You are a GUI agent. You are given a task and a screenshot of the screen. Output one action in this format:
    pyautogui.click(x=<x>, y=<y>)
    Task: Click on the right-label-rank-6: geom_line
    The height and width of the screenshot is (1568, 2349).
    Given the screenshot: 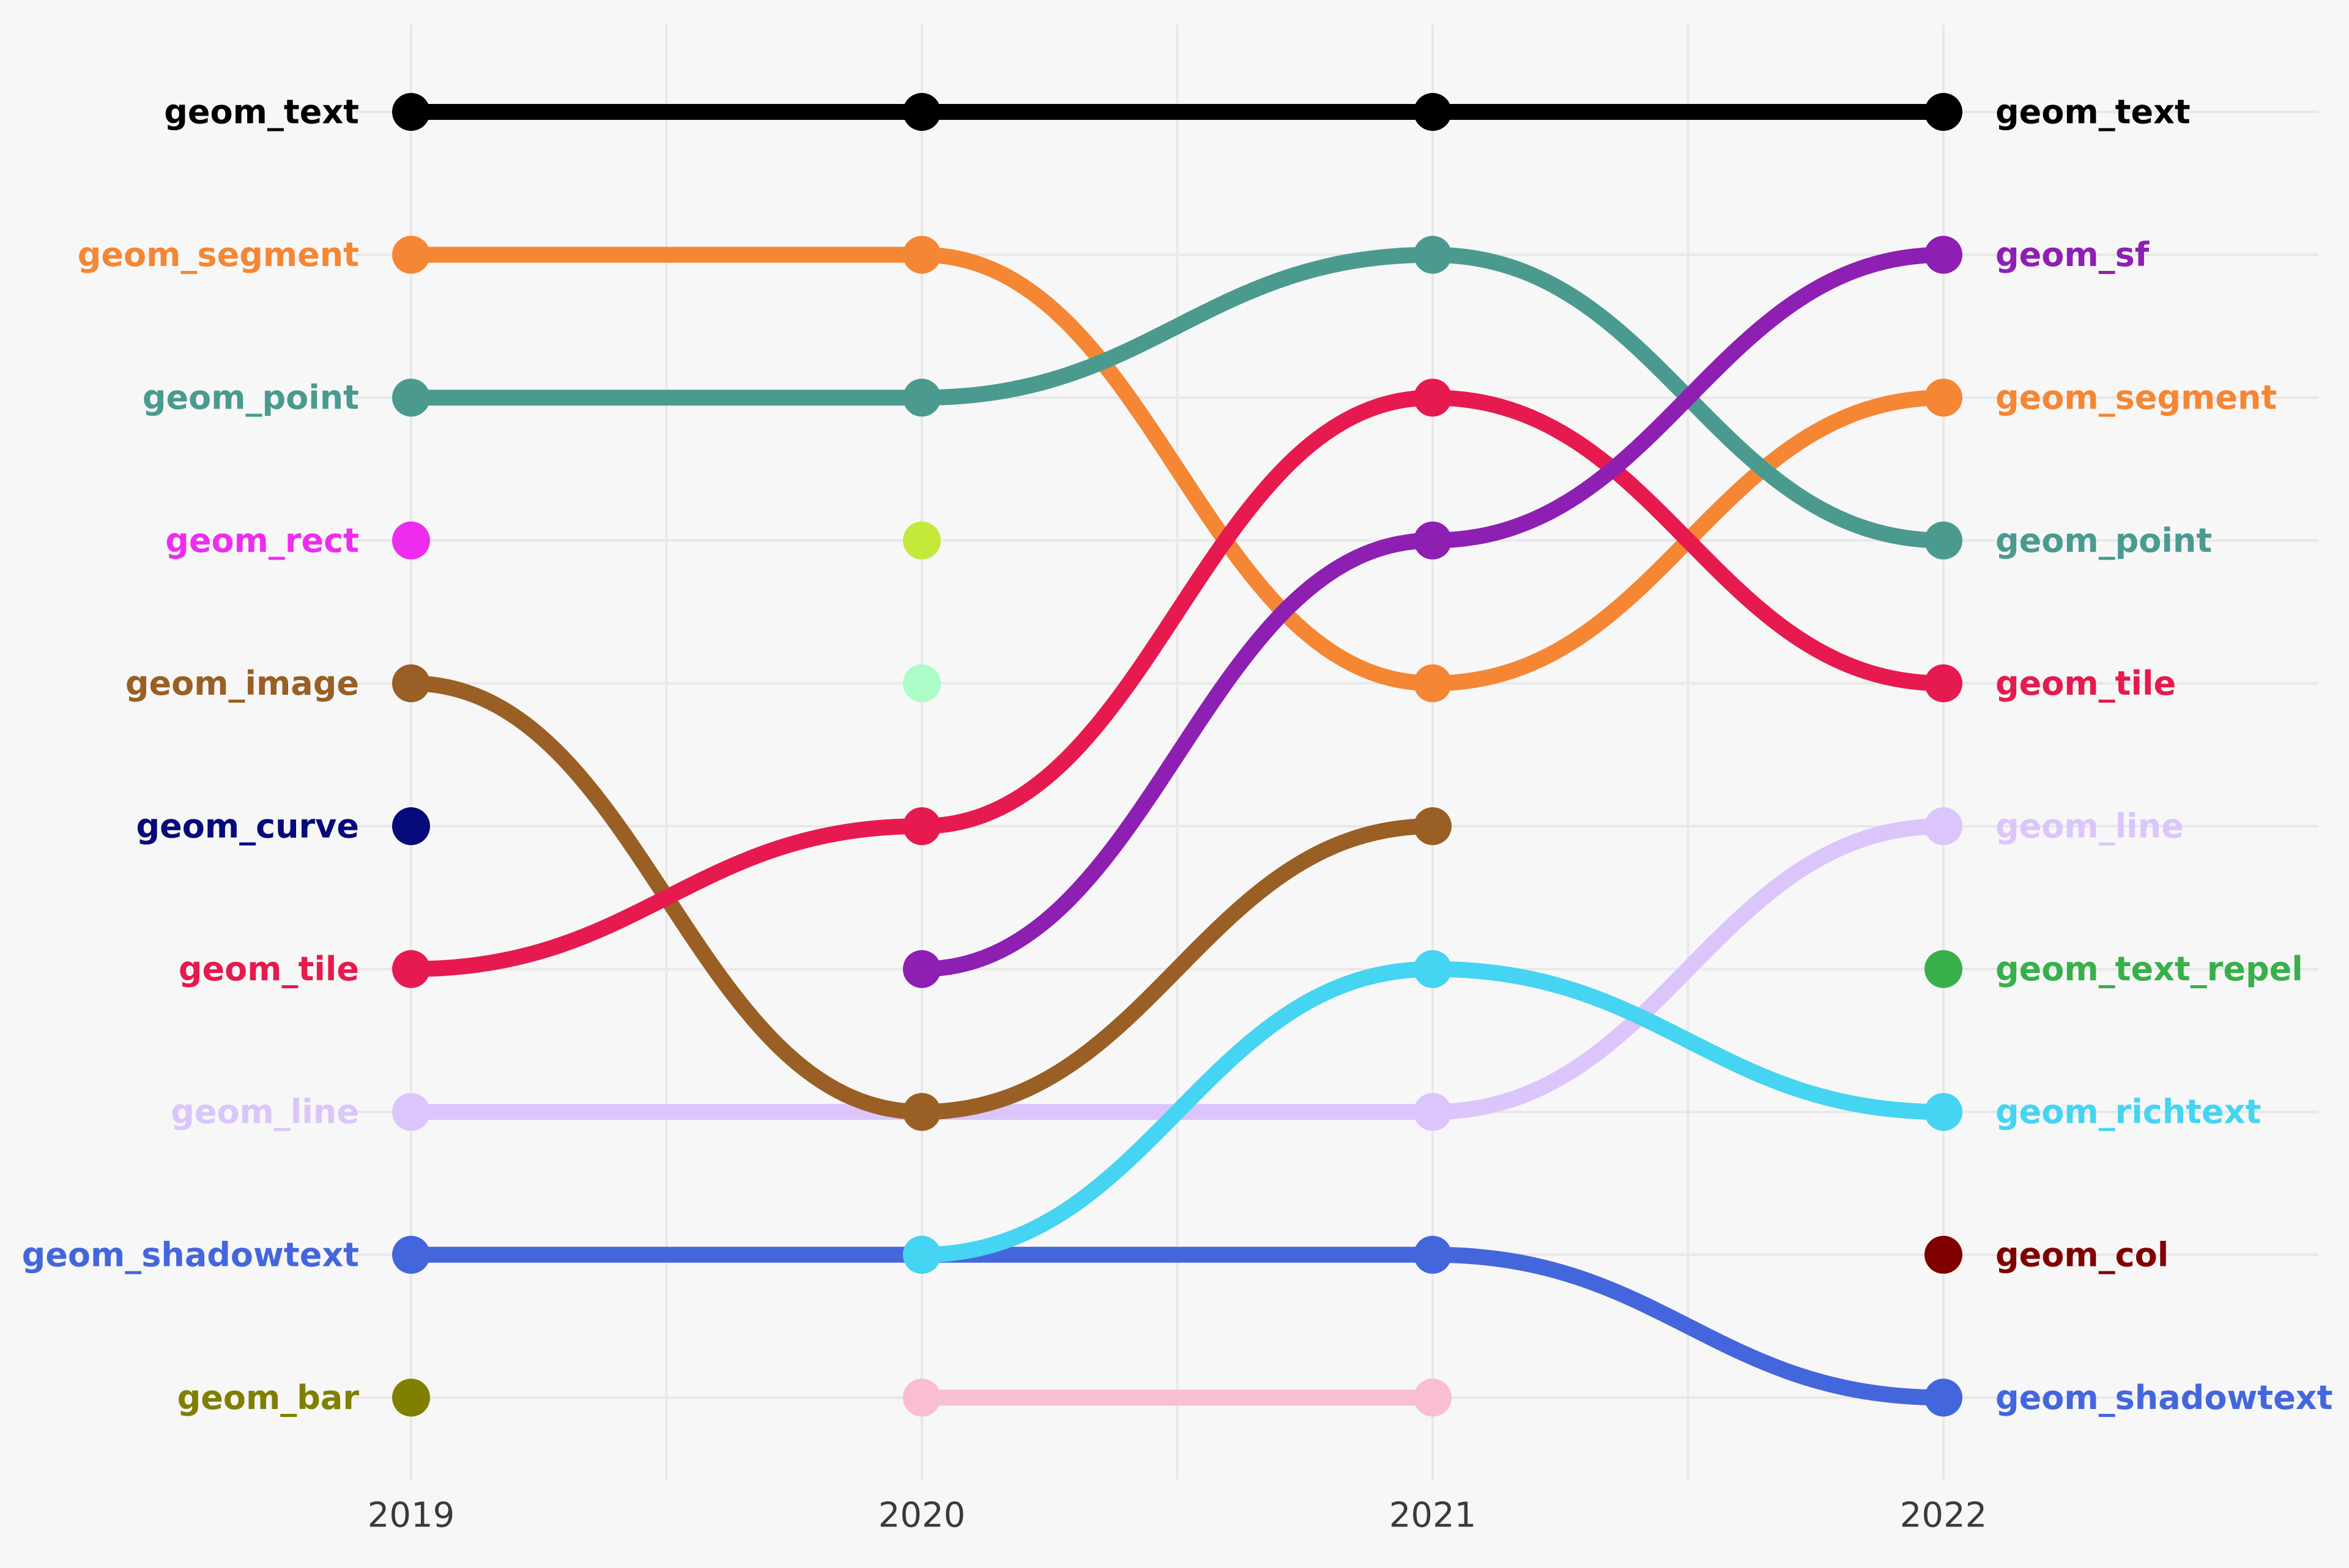 What is the action you would take?
    pyautogui.click(x=2089, y=826)
    